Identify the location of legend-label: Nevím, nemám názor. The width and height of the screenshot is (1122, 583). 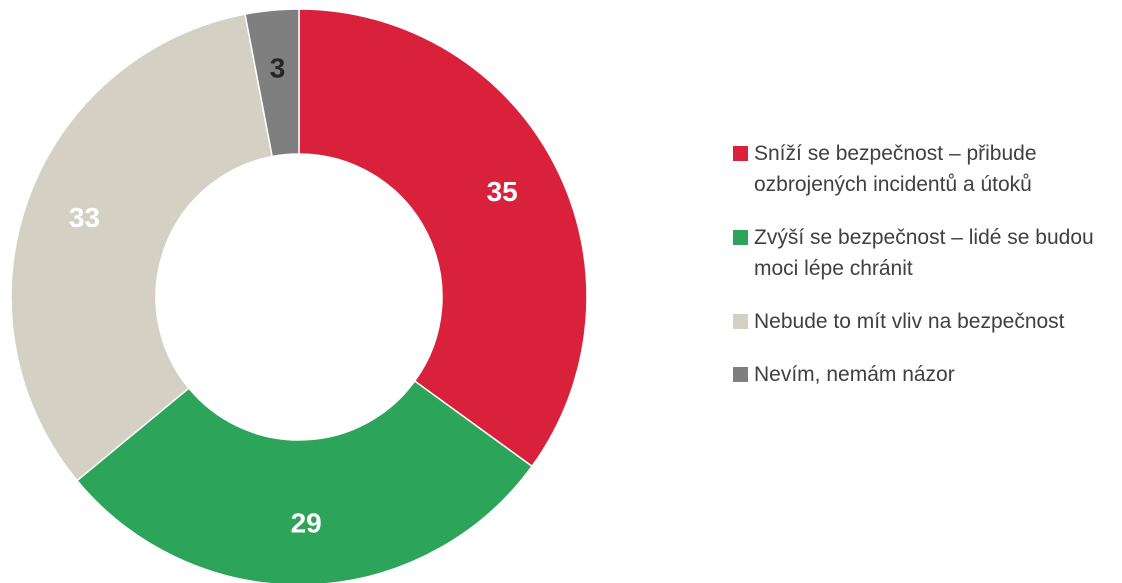
(854, 374).